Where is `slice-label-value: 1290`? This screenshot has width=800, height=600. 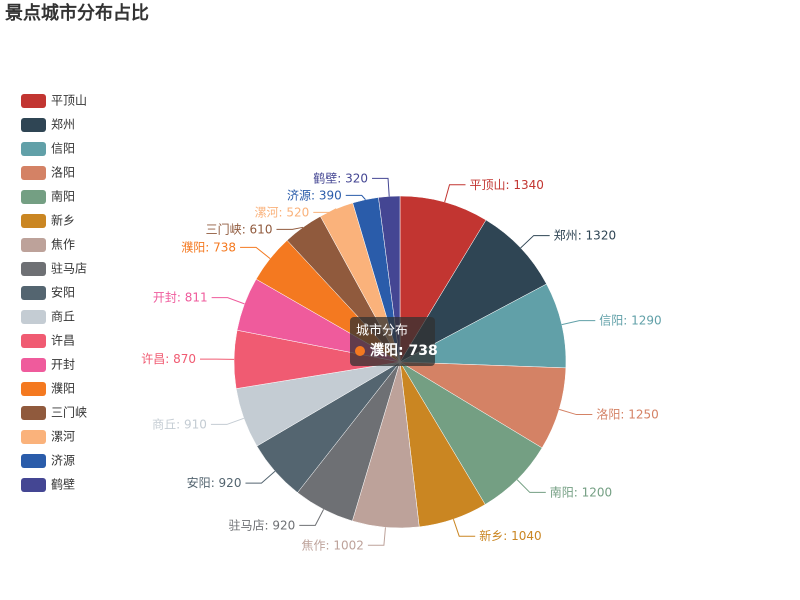 slice-label-value: 1290 is located at coordinates (646, 320).